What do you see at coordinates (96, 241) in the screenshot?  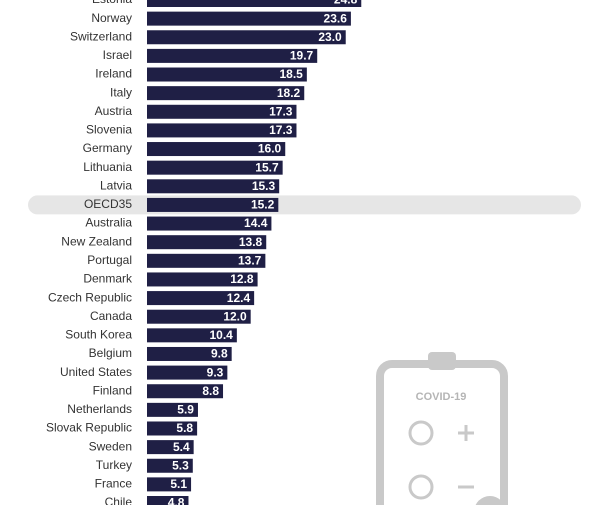 I see `category-label: New Zealand` at bounding box center [96, 241].